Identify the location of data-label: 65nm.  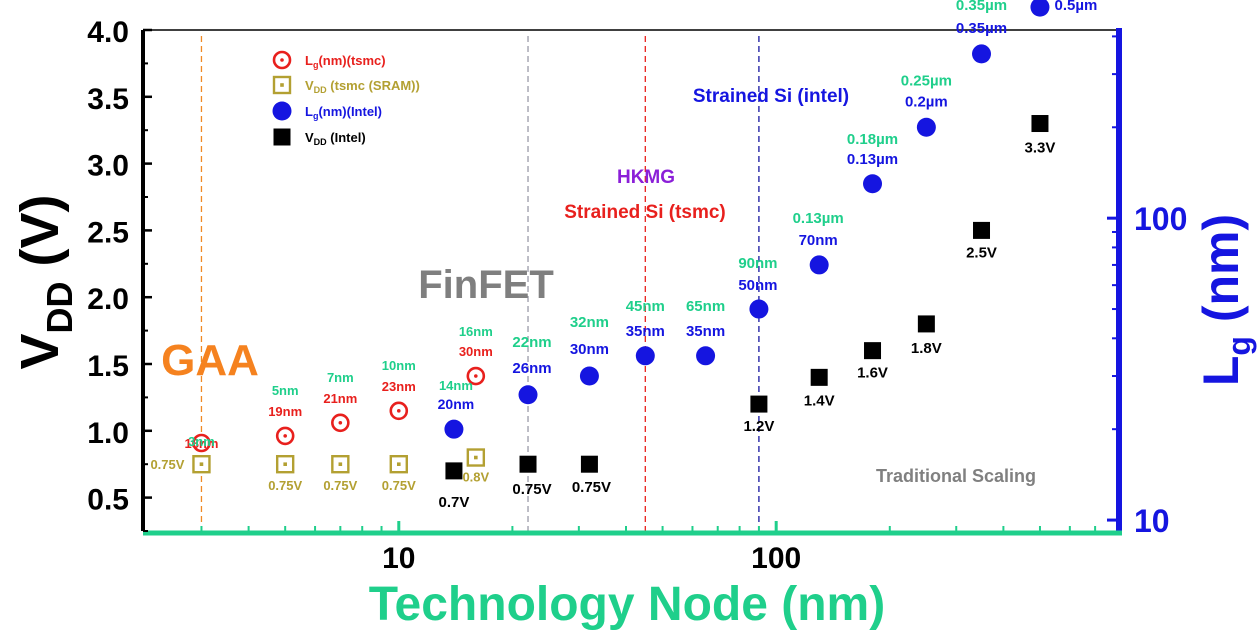
(705, 306).